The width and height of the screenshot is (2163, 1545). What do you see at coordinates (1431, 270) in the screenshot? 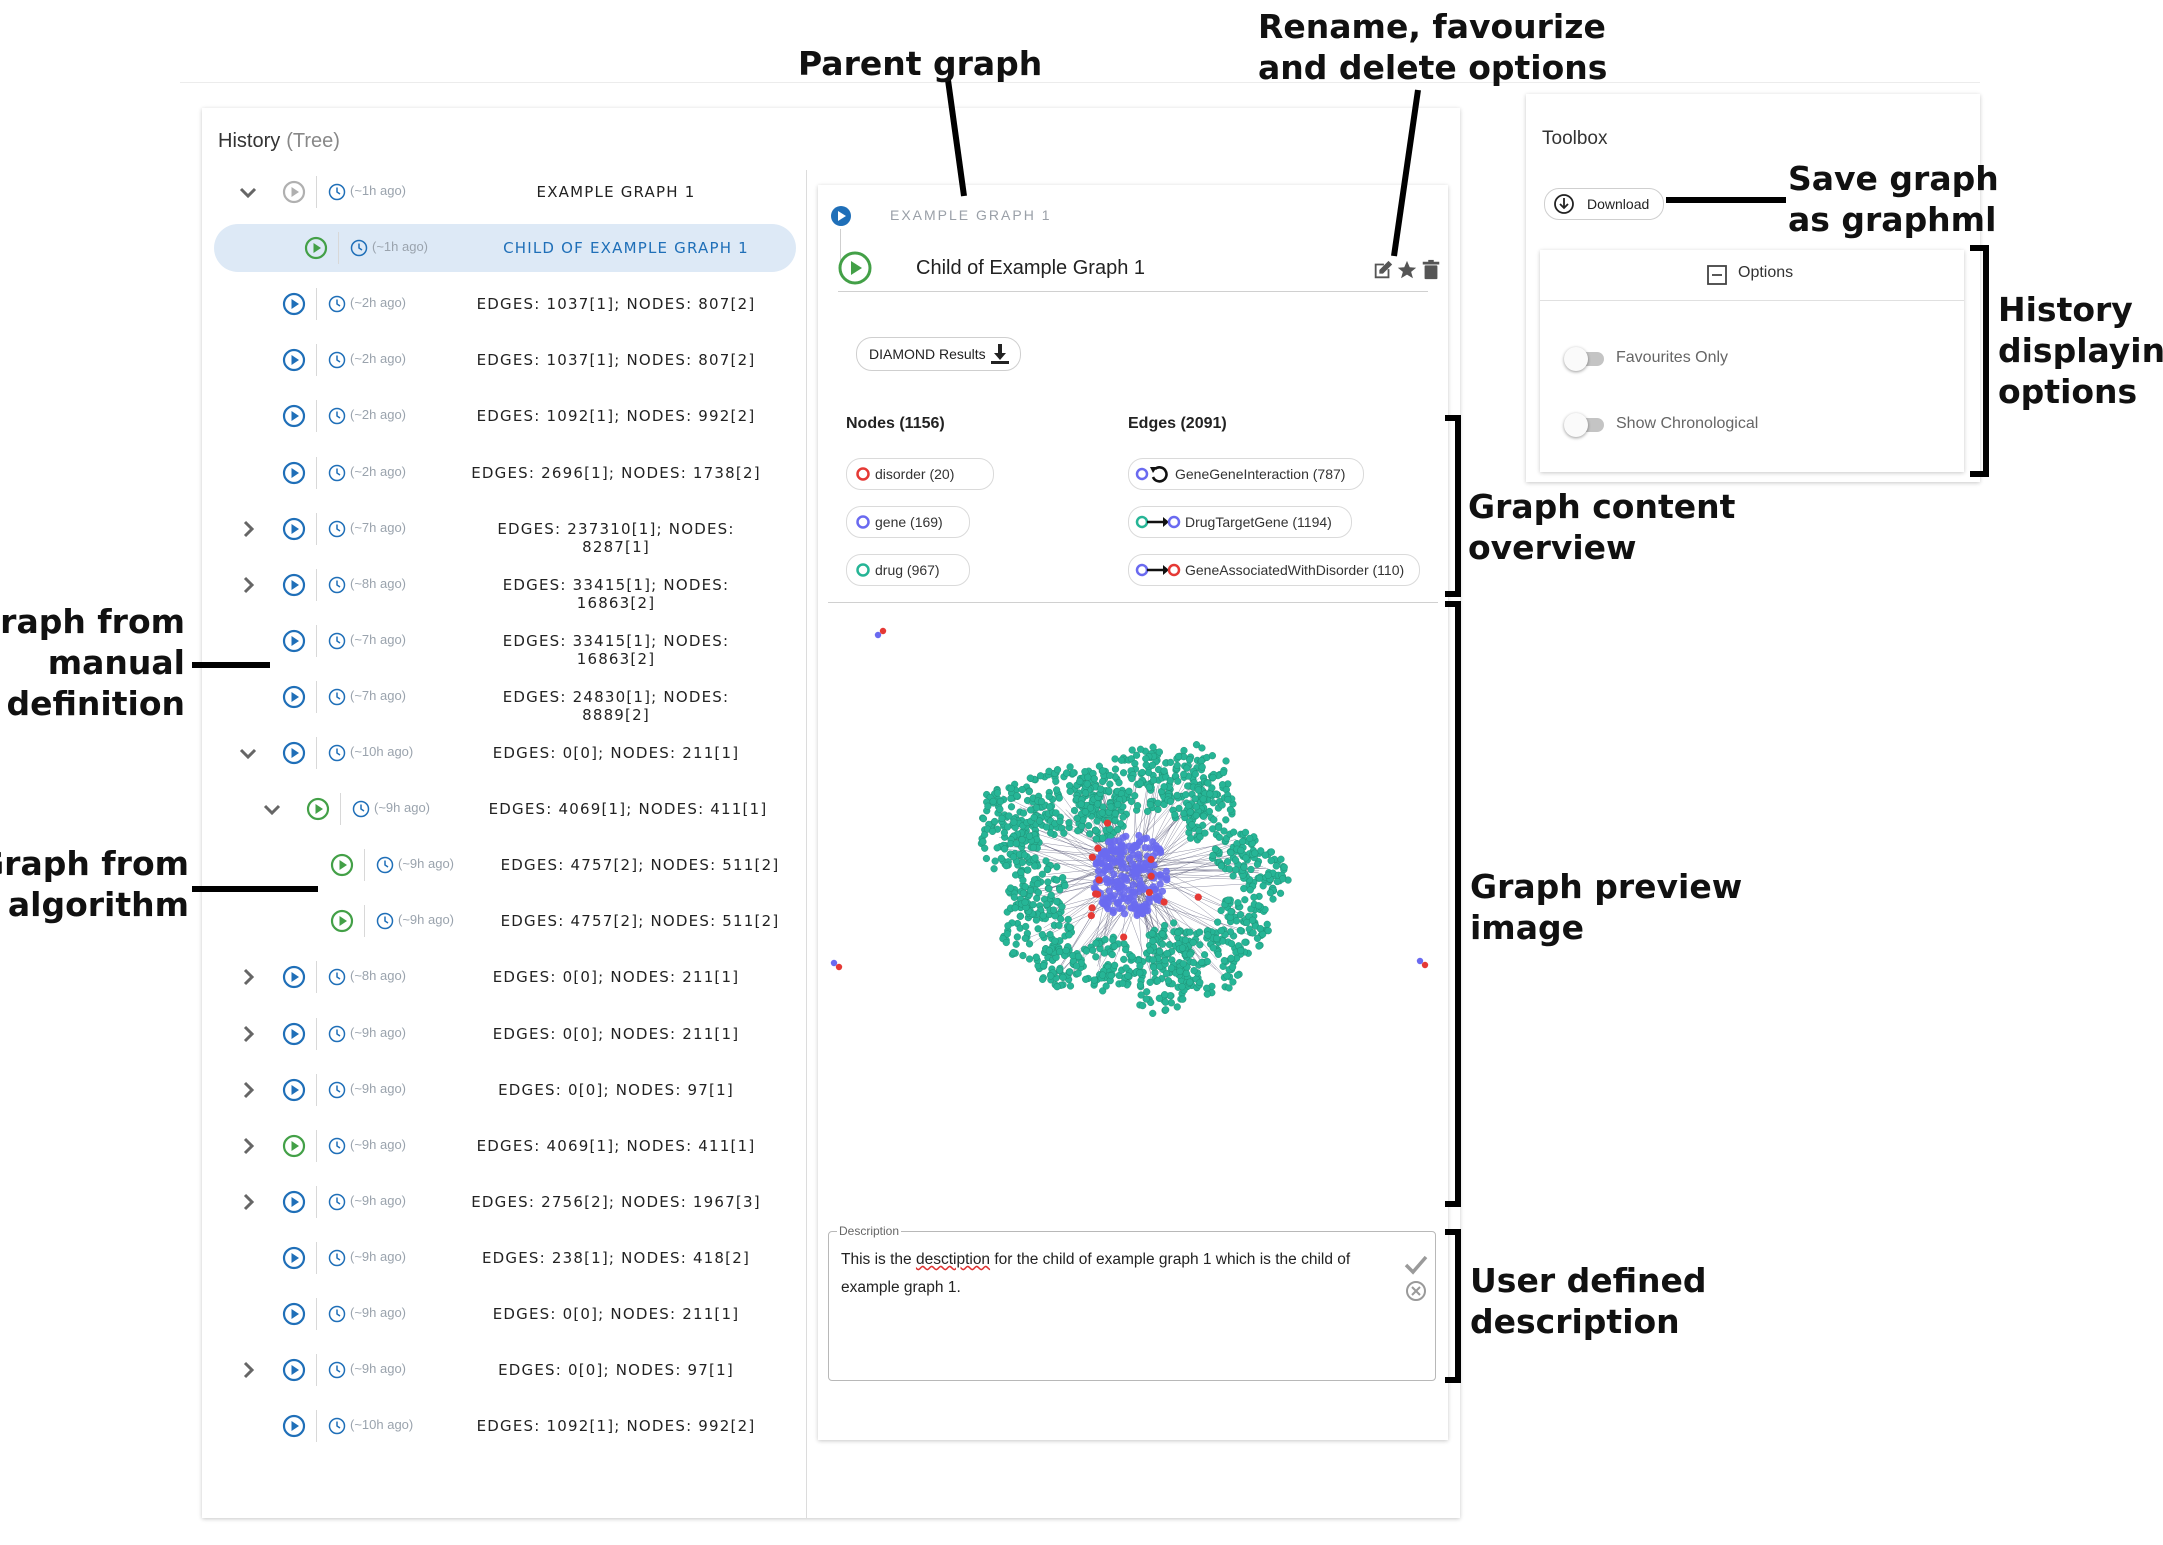
I see `delete-icon` at bounding box center [1431, 270].